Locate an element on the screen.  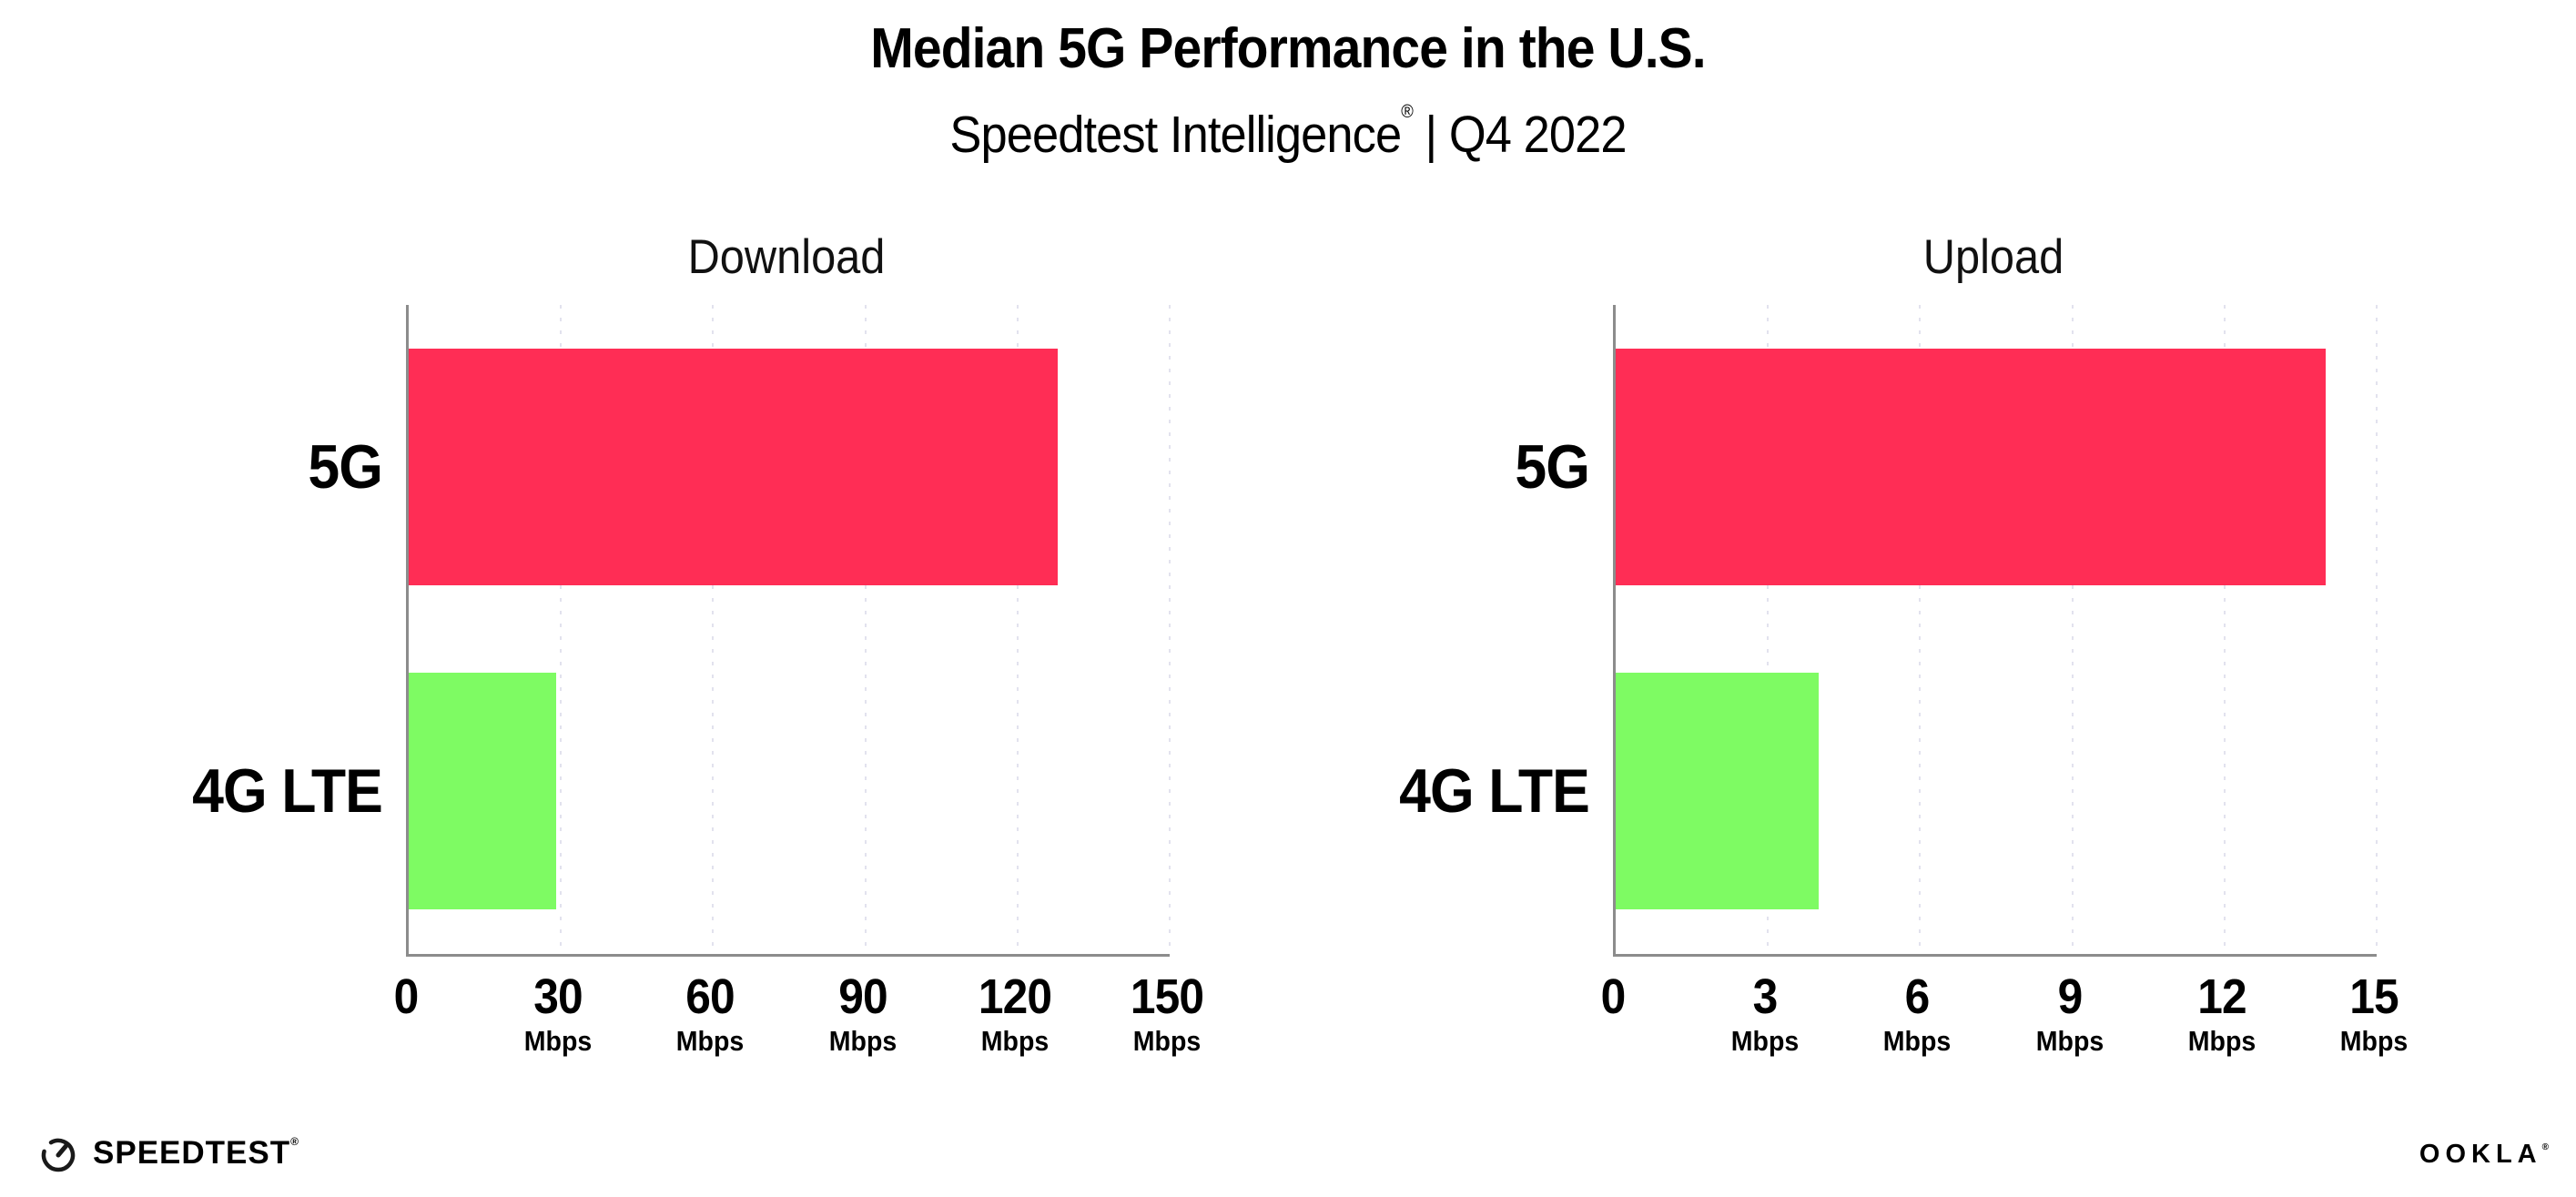
speedtest-logo: SPEEDTEST® is located at coordinates (167, 1153).